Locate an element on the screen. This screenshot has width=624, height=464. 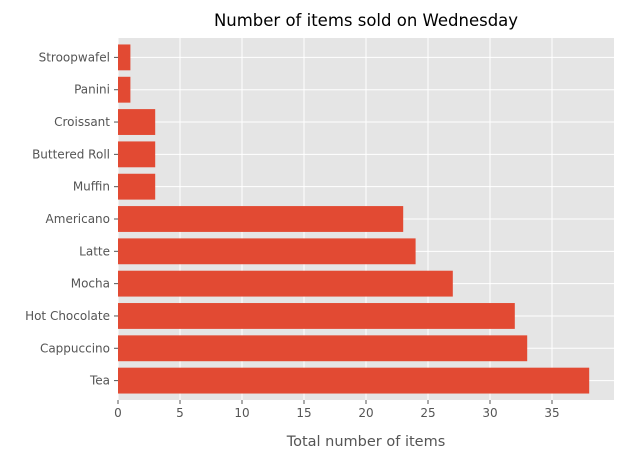
x-tick-label: 0 is located at coordinates (118, 413).